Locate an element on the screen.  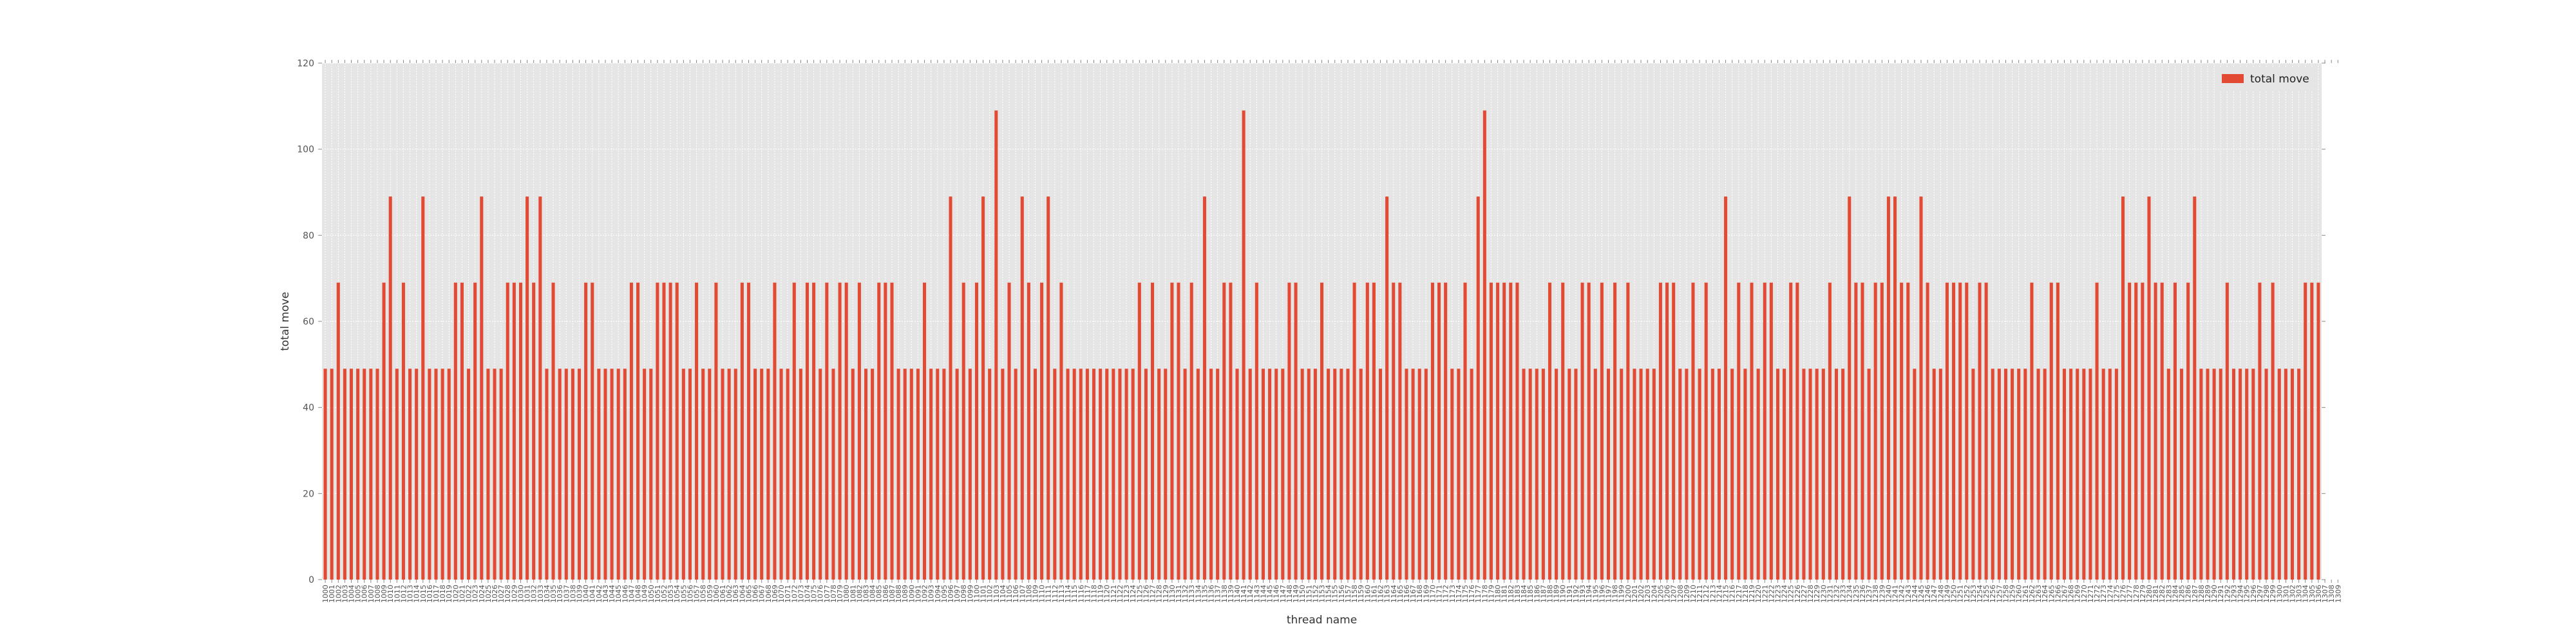
x-tick-label: 1220 is located at coordinates (1758, 594).